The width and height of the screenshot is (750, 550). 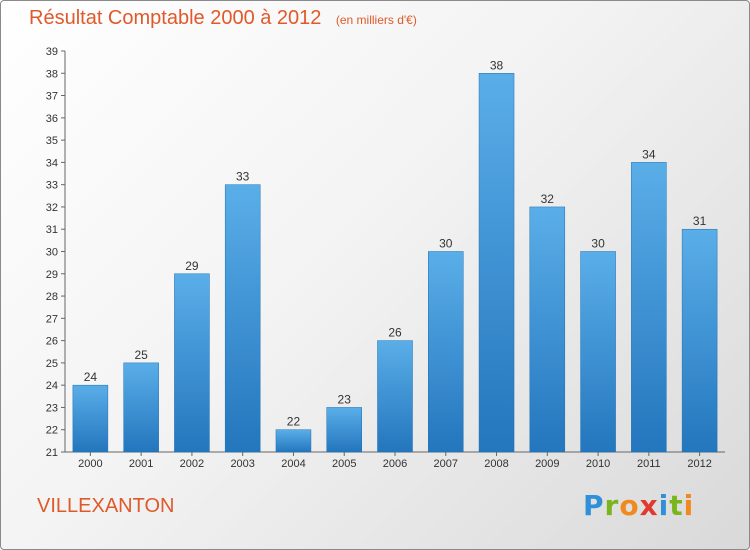 What do you see at coordinates (52, 119) in the screenshot?
I see `y-tick-label: 36` at bounding box center [52, 119].